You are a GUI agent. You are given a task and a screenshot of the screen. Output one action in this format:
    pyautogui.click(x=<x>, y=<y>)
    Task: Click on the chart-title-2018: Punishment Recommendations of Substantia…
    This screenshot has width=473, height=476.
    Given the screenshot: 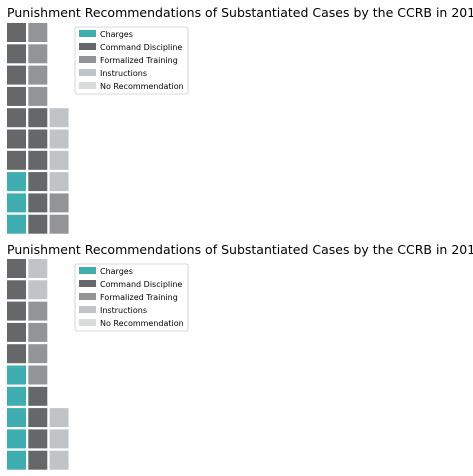 What is the action you would take?
    pyautogui.click(x=240, y=249)
    